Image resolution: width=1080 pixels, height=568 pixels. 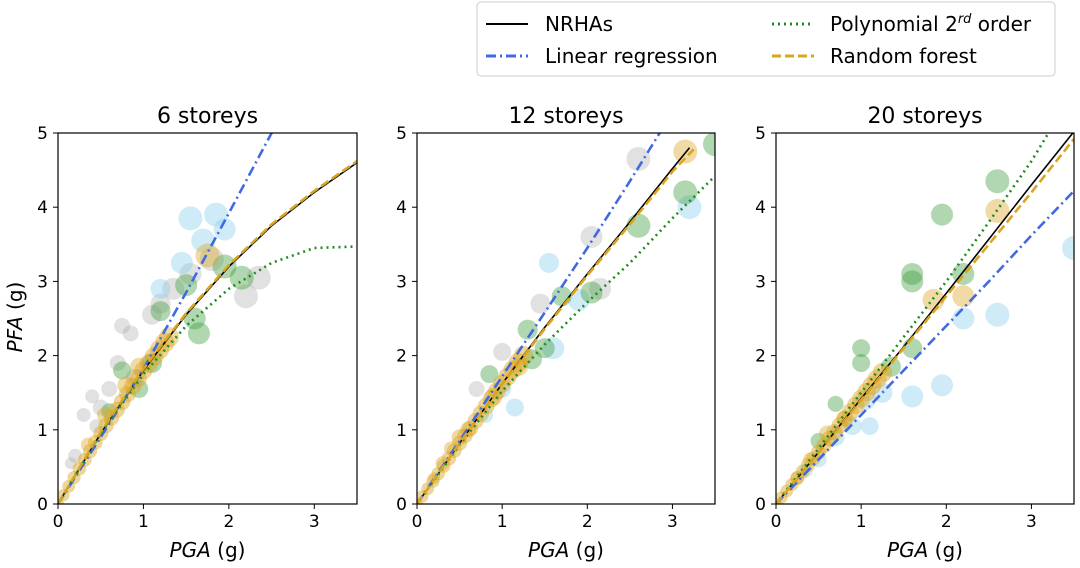 What do you see at coordinates (924, 116) in the screenshot?
I see `panel-title: 20 storeys` at bounding box center [924, 116].